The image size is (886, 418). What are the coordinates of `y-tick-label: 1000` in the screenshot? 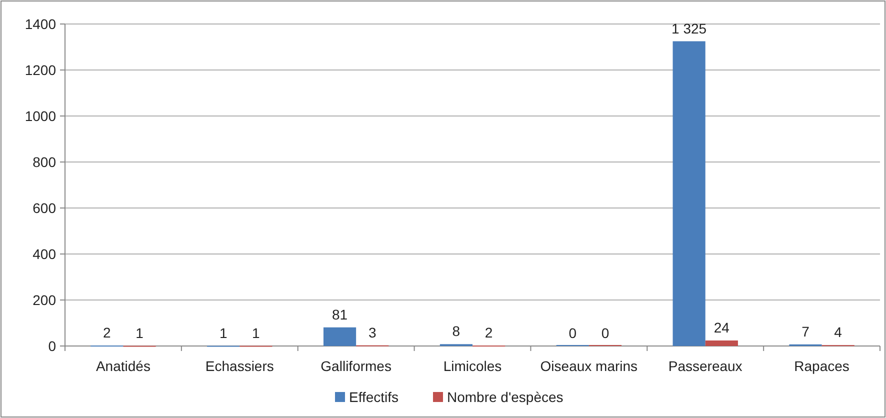 It's located at (40, 116).